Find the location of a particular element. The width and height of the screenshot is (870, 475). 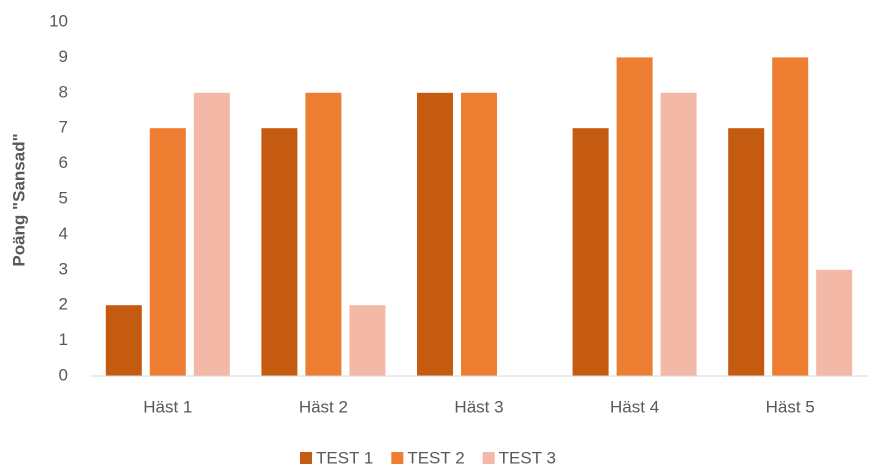

legend-label: TEST 3 is located at coordinates (527, 457).